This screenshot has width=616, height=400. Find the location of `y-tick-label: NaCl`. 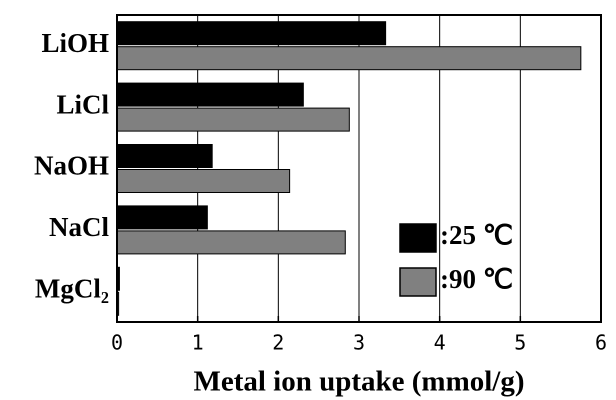

y-tick-label: NaCl is located at coordinates (79, 227).